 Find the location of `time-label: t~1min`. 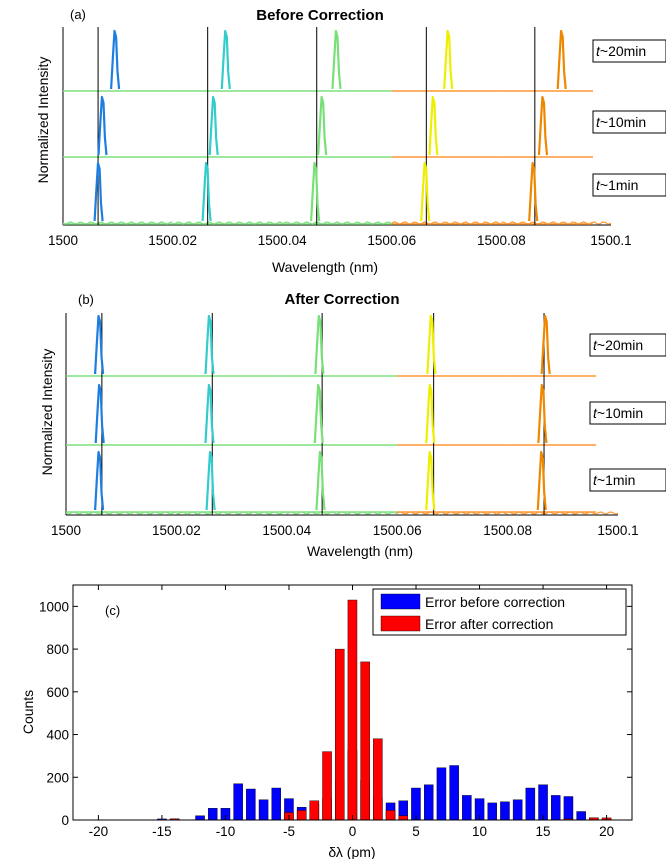

time-label: t~1min is located at coordinates (614, 480).